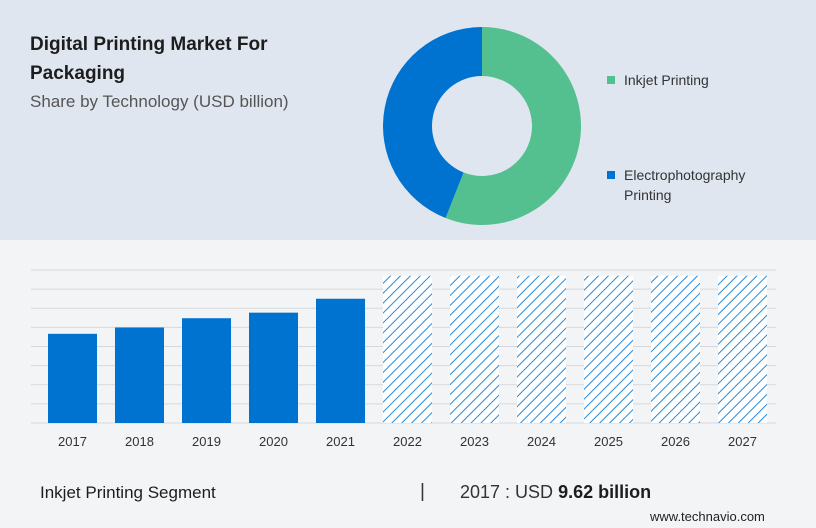 The image size is (816, 528). I want to click on x-tick-label: 2024, so click(541, 441).